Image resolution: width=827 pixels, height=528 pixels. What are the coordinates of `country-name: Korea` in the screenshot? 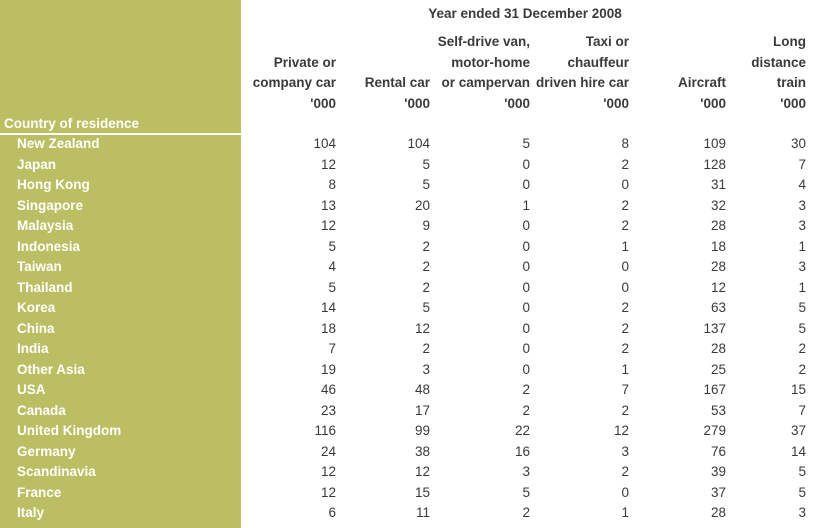 It's located at (36, 307).